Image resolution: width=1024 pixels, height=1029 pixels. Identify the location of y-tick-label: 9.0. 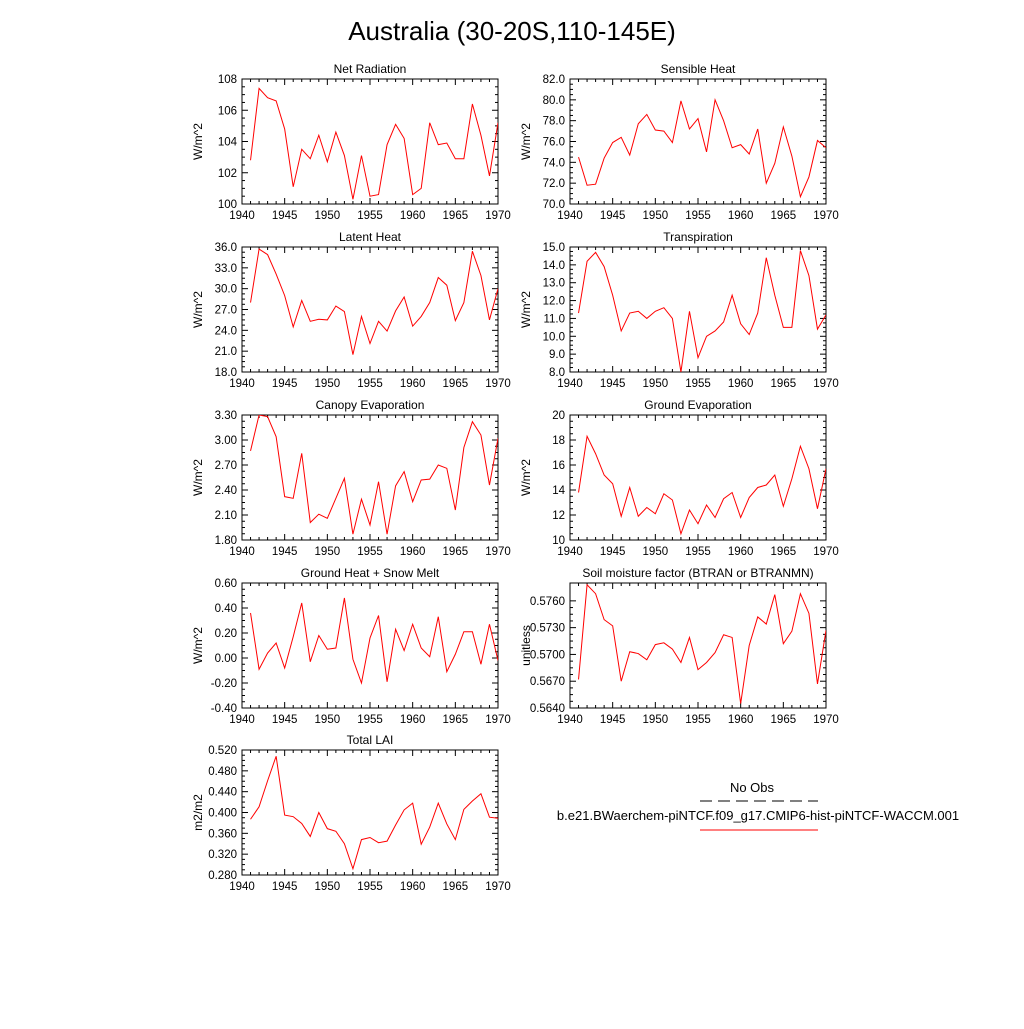
(557, 355).